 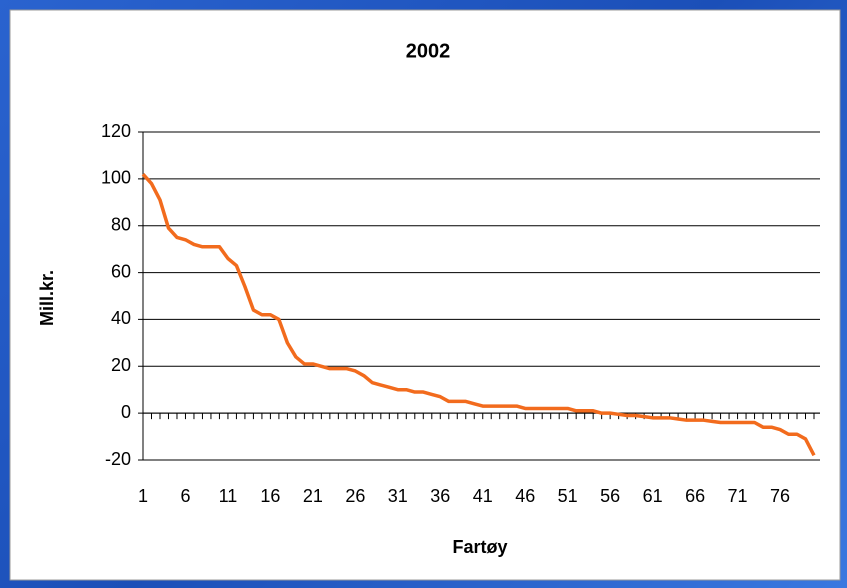 What do you see at coordinates (116, 178) in the screenshot?
I see `y-tick-label: 100` at bounding box center [116, 178].